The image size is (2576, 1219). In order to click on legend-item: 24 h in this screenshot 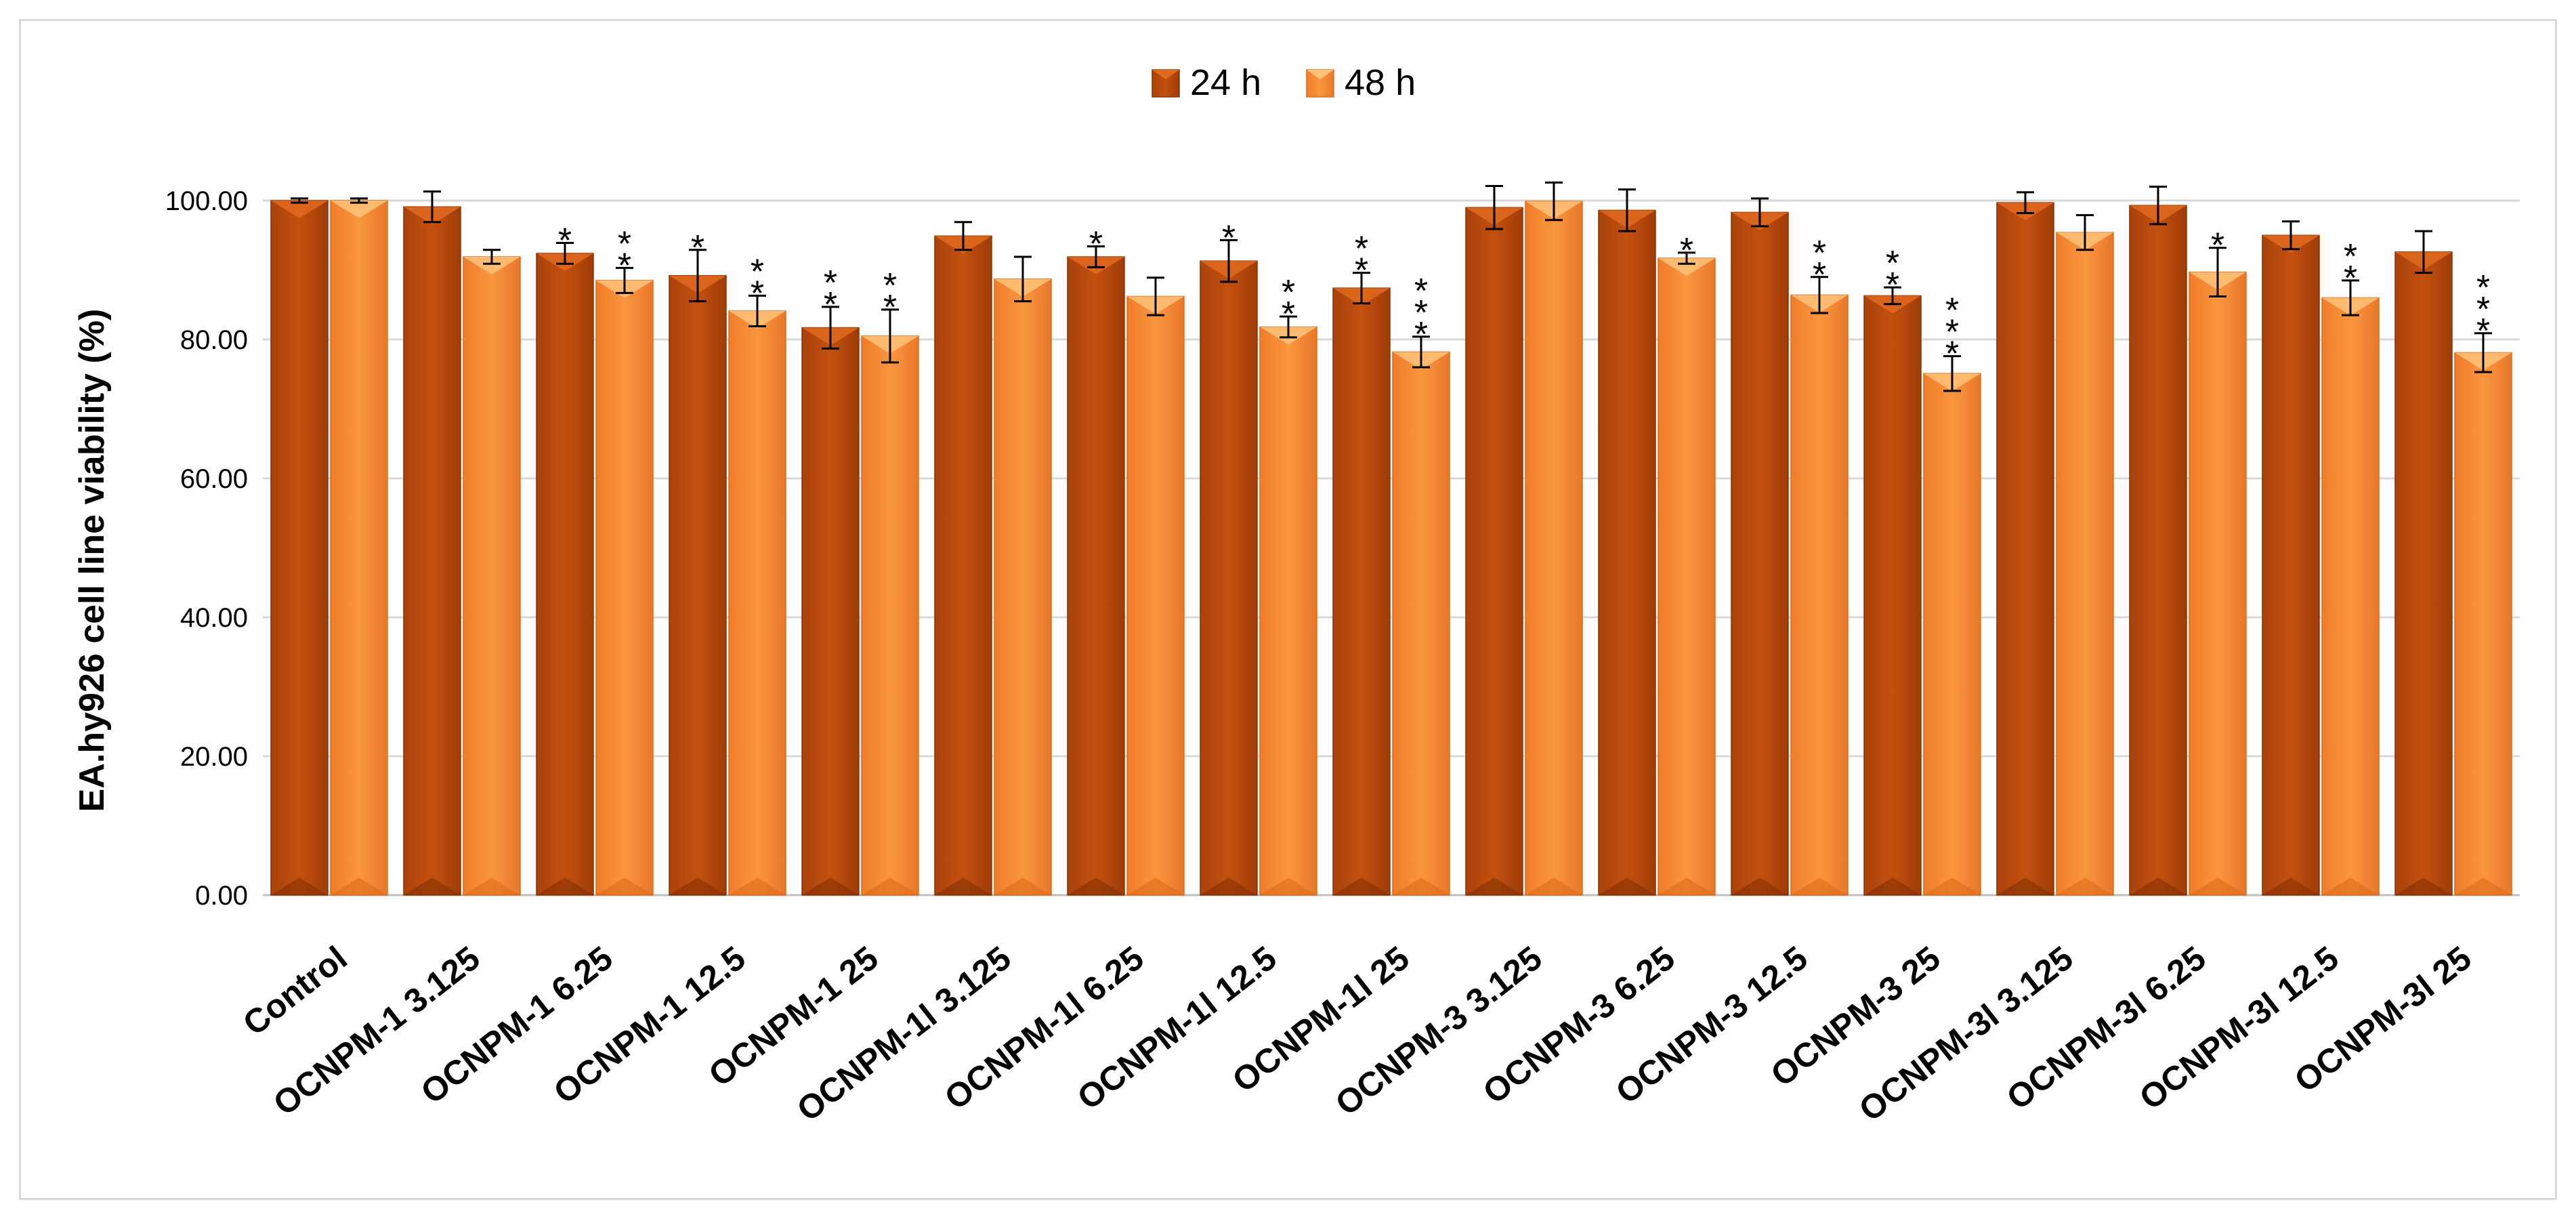, I will do `click(1206, 83)`.